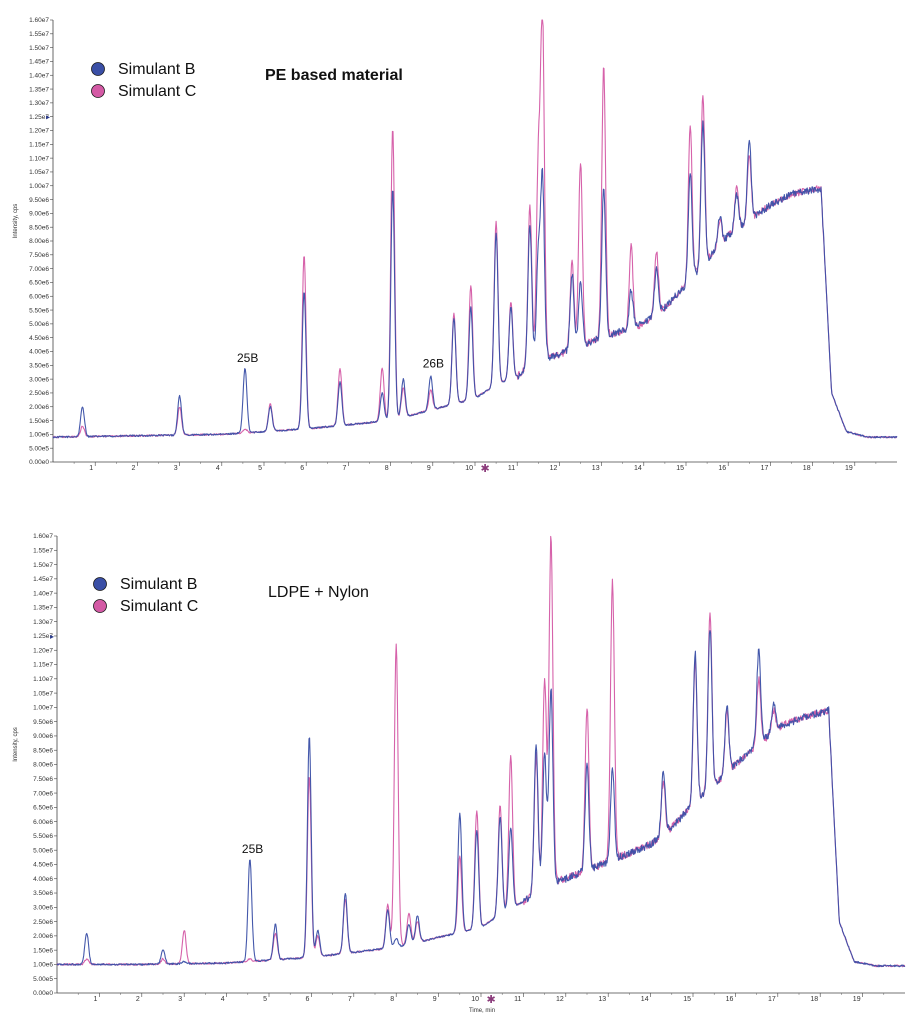  What do you see at coordinates (39, 131) in the screenshot?
I see `y-tick-label: 1.20e7` at bounding box center [39, 131].